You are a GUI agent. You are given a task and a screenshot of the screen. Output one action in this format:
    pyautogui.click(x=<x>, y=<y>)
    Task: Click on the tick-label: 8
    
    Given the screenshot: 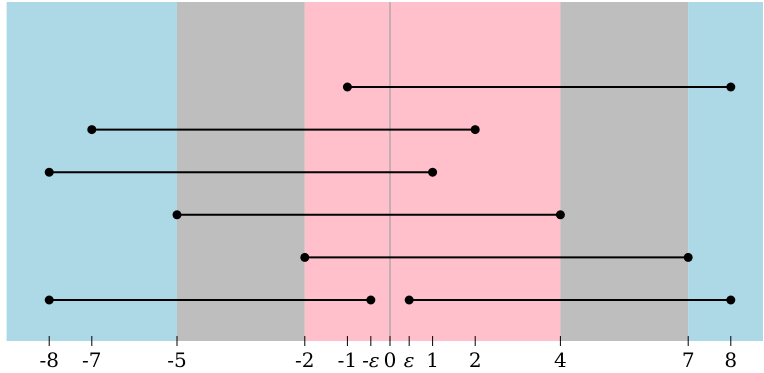 What is the action you would take?
    pyautogui.click(x=730, y=360)
    